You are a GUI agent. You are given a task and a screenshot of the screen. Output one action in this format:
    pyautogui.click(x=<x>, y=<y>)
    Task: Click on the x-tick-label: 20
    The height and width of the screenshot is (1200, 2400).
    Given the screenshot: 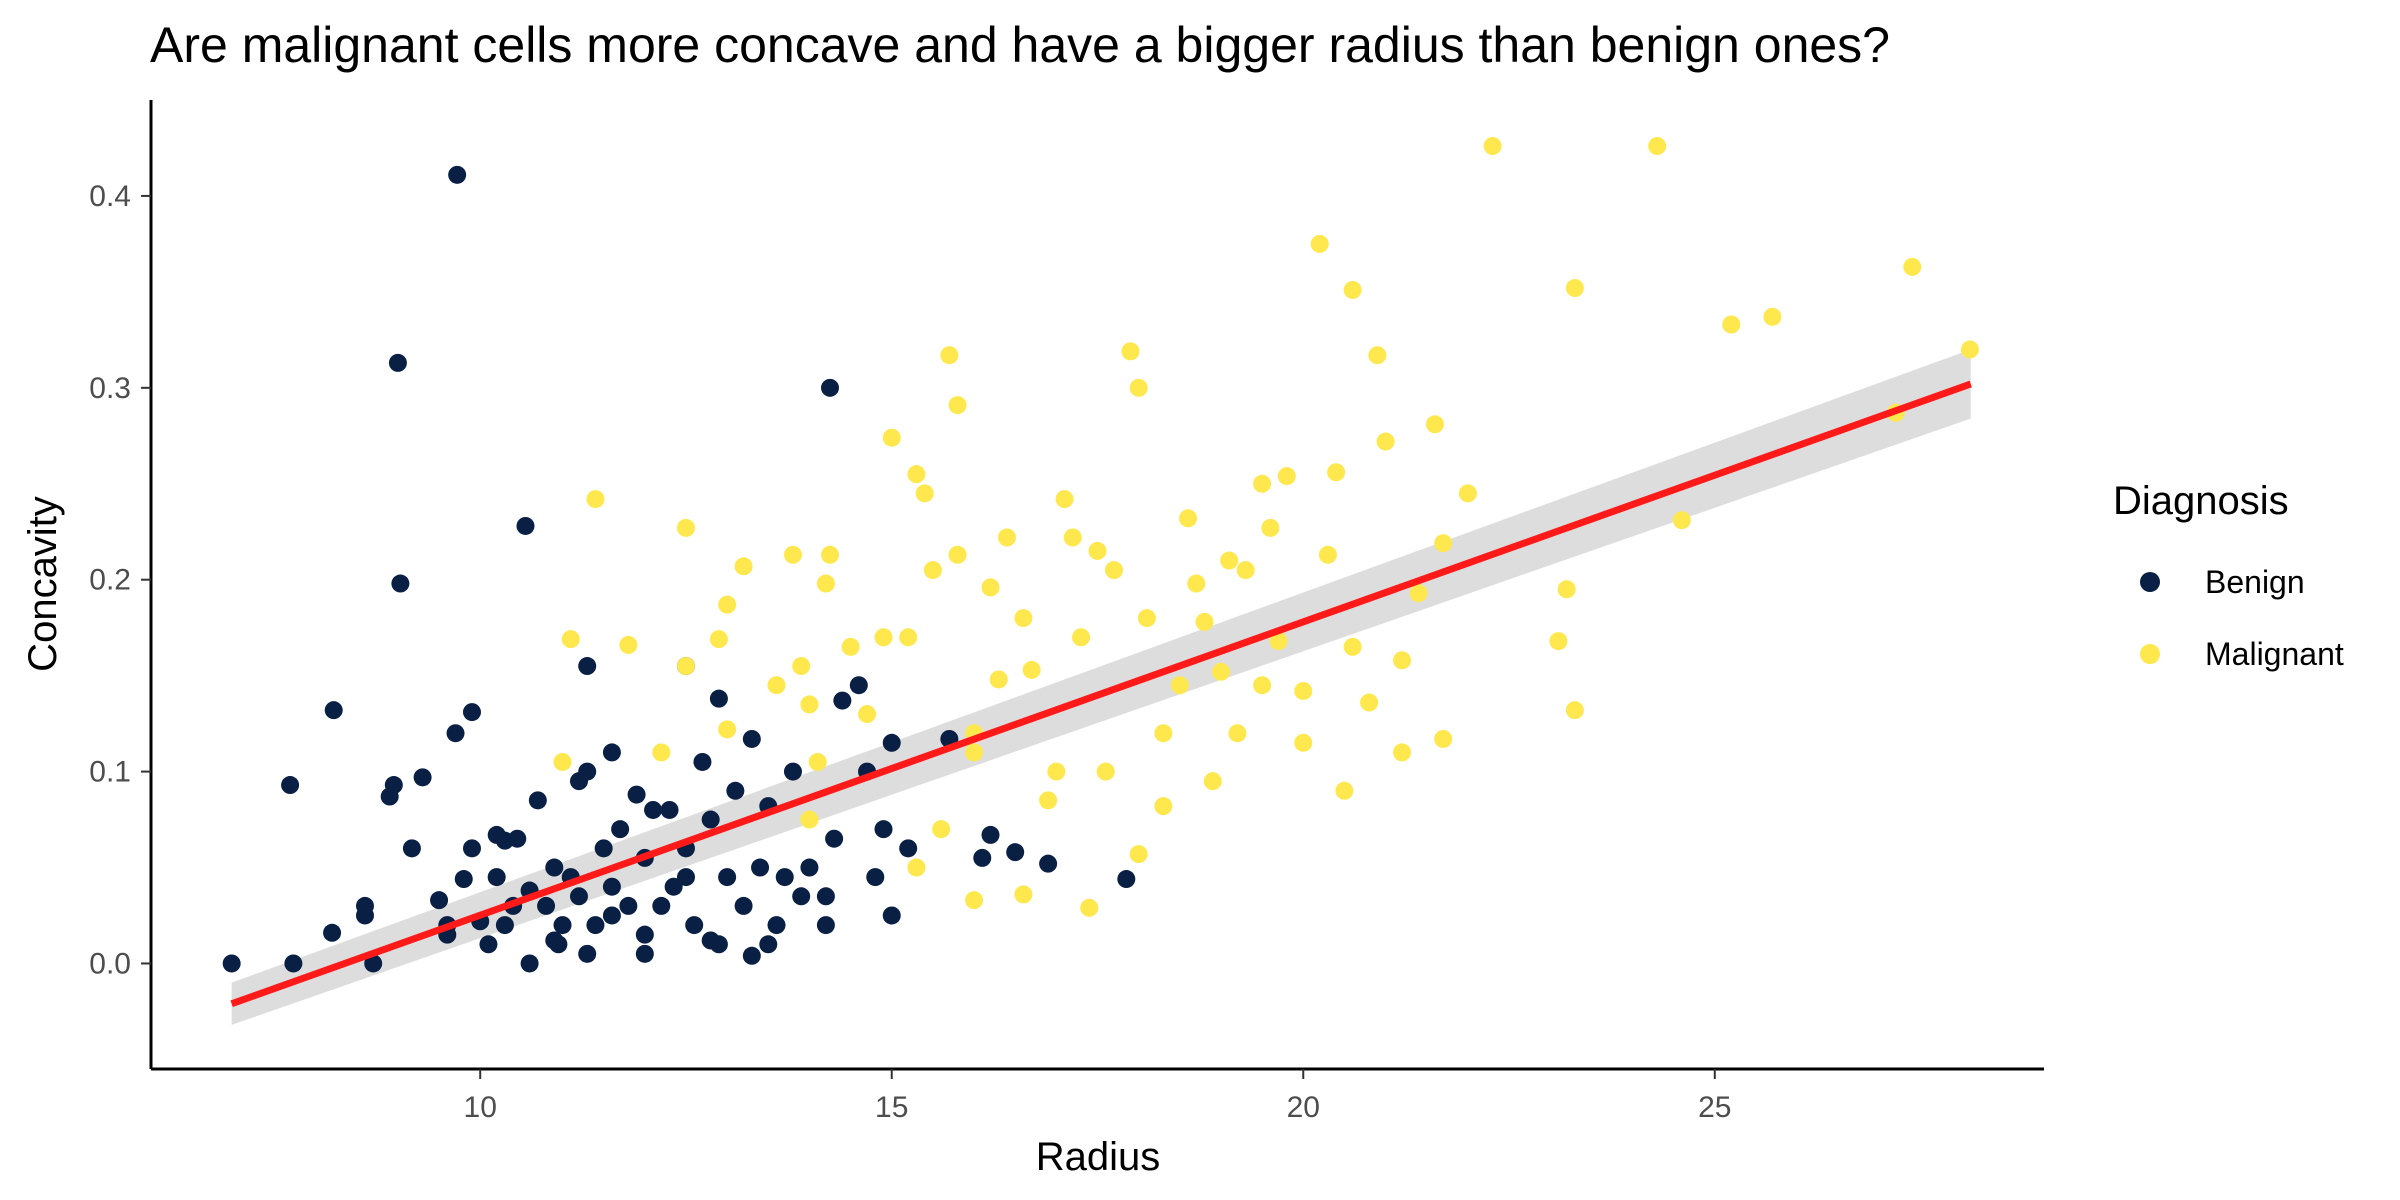 What is the action you would take?
    pyautogui.click(x=1303, y=1107)
    